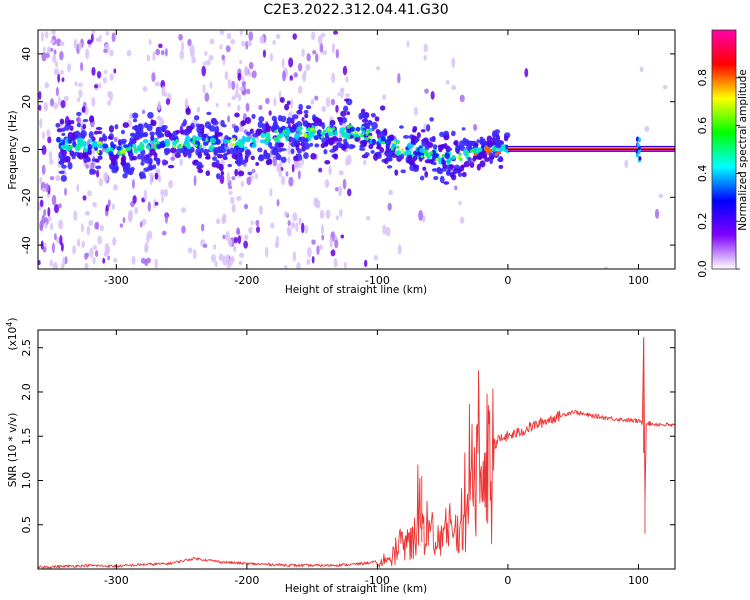 Image resolution: width=750 pixels, height=600 pixels. What do you see at coordinates (591, 146) in the screenshot?
I see `spectrogram-tone-band` at bounding box center [591, 146].